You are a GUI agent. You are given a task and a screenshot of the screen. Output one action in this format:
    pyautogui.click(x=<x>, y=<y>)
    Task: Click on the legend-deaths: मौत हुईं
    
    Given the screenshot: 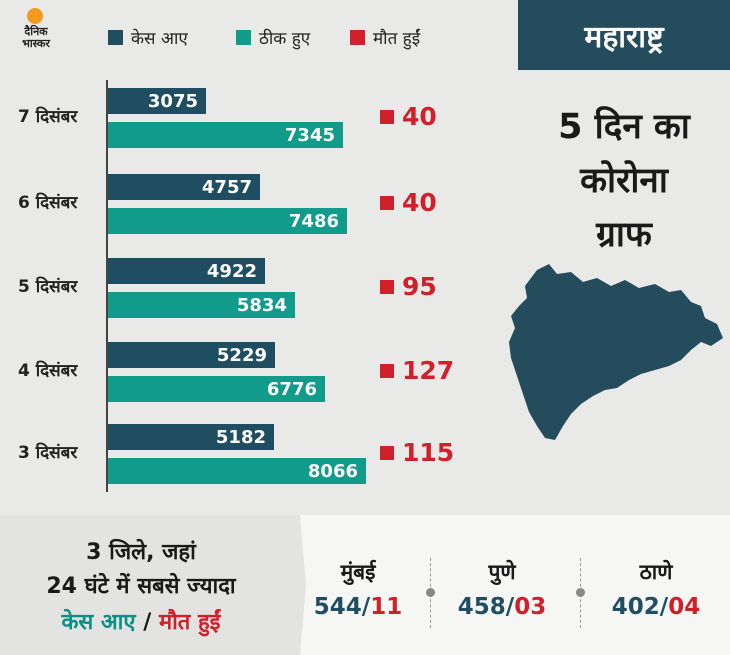 What is the action you would take?
    pyautogui.click(x=385, y=37)
    